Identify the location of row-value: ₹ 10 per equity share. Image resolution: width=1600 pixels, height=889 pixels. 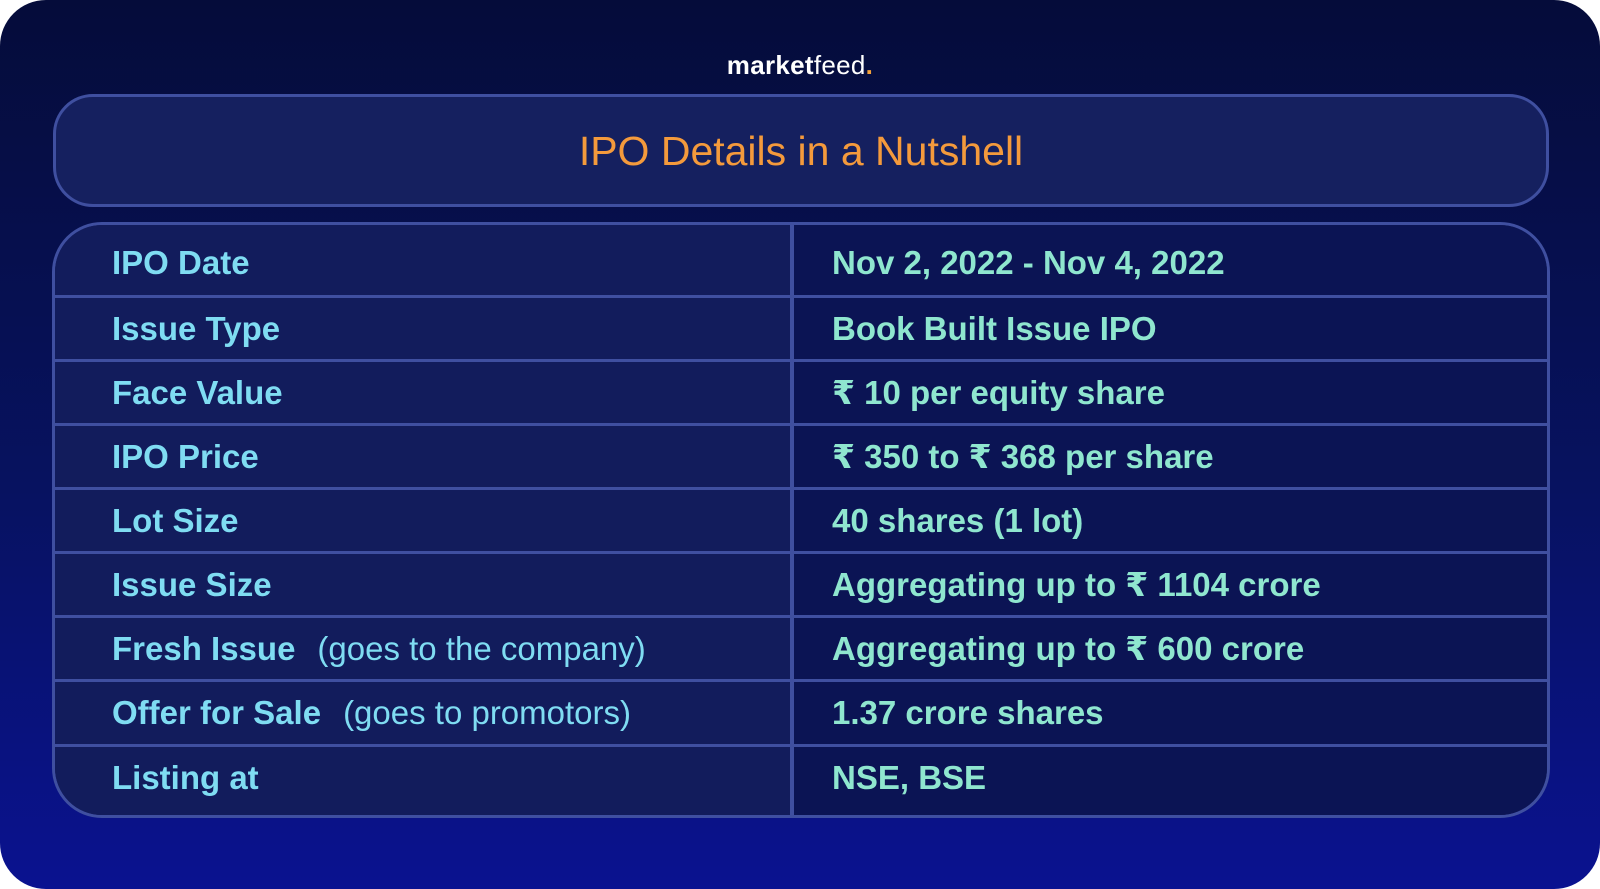
(1170, 392).